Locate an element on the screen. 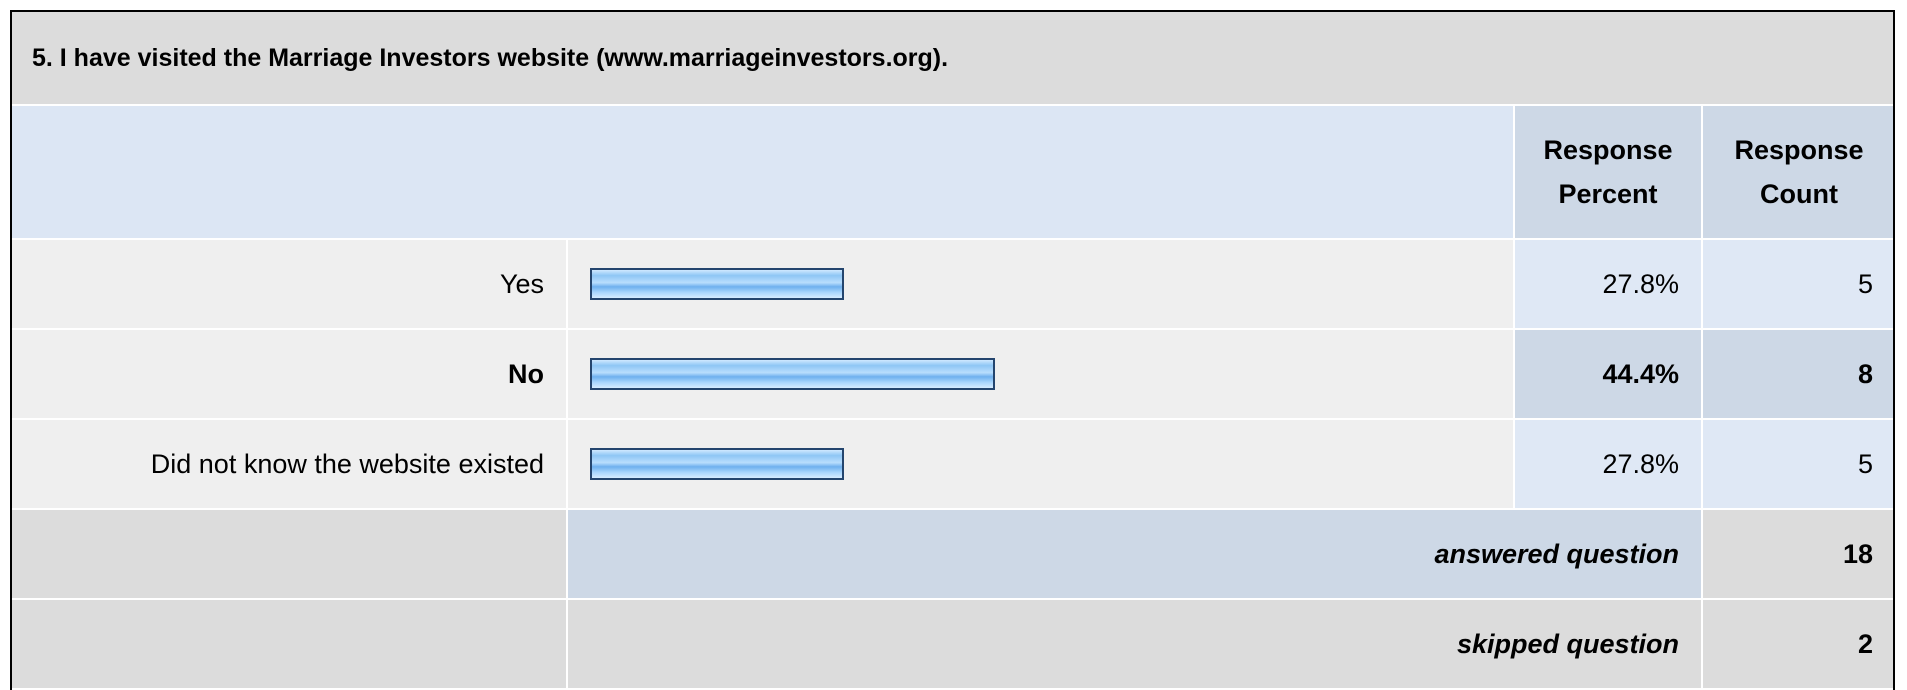 The height and width of the screenshot is (690, 1907). answered-row: answered question 18 is located at coordinates (952, 554).